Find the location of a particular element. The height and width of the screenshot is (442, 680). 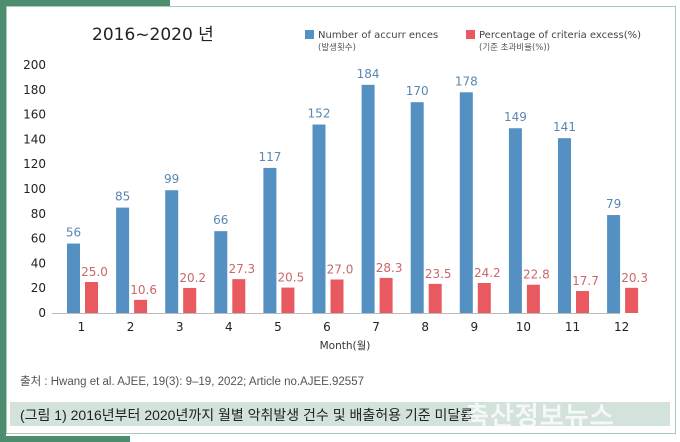

frame-accent-left is located at coordinates (3, 221).